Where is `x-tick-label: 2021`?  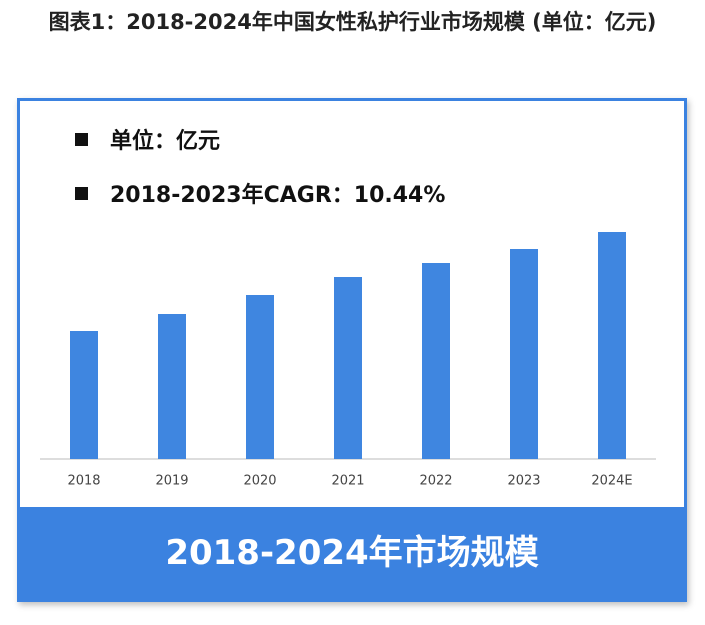 x-tick-label: 2021 is located at coordinates (347, 481).